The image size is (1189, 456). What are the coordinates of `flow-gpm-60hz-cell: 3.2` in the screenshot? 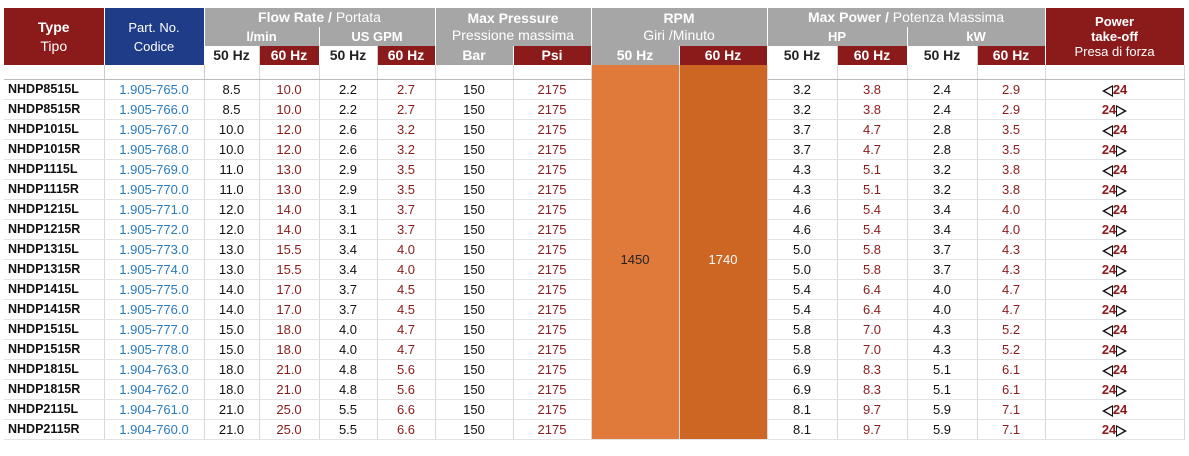 It's located at (406, 149).